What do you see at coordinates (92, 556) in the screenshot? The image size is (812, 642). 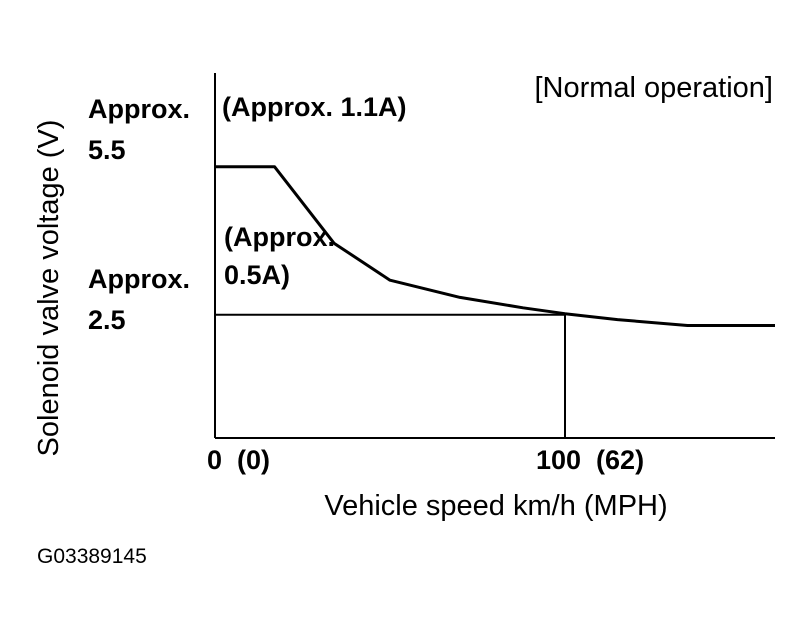 I see `figure-id: G03389145` at bounding box center [92, 556].